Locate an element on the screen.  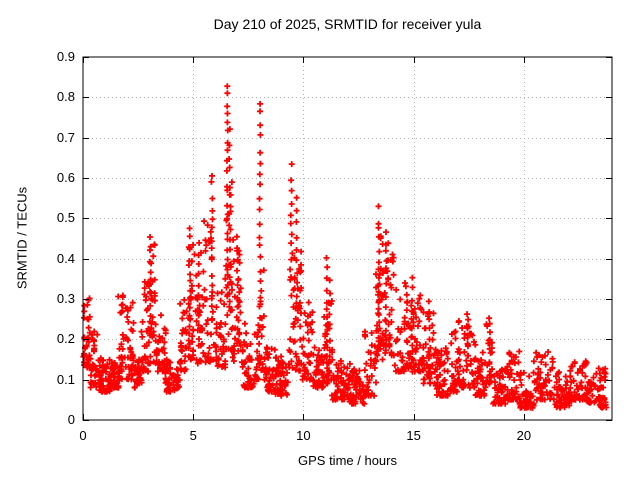
y-tick-label: 0.3 is located at coordinates (65, 298).